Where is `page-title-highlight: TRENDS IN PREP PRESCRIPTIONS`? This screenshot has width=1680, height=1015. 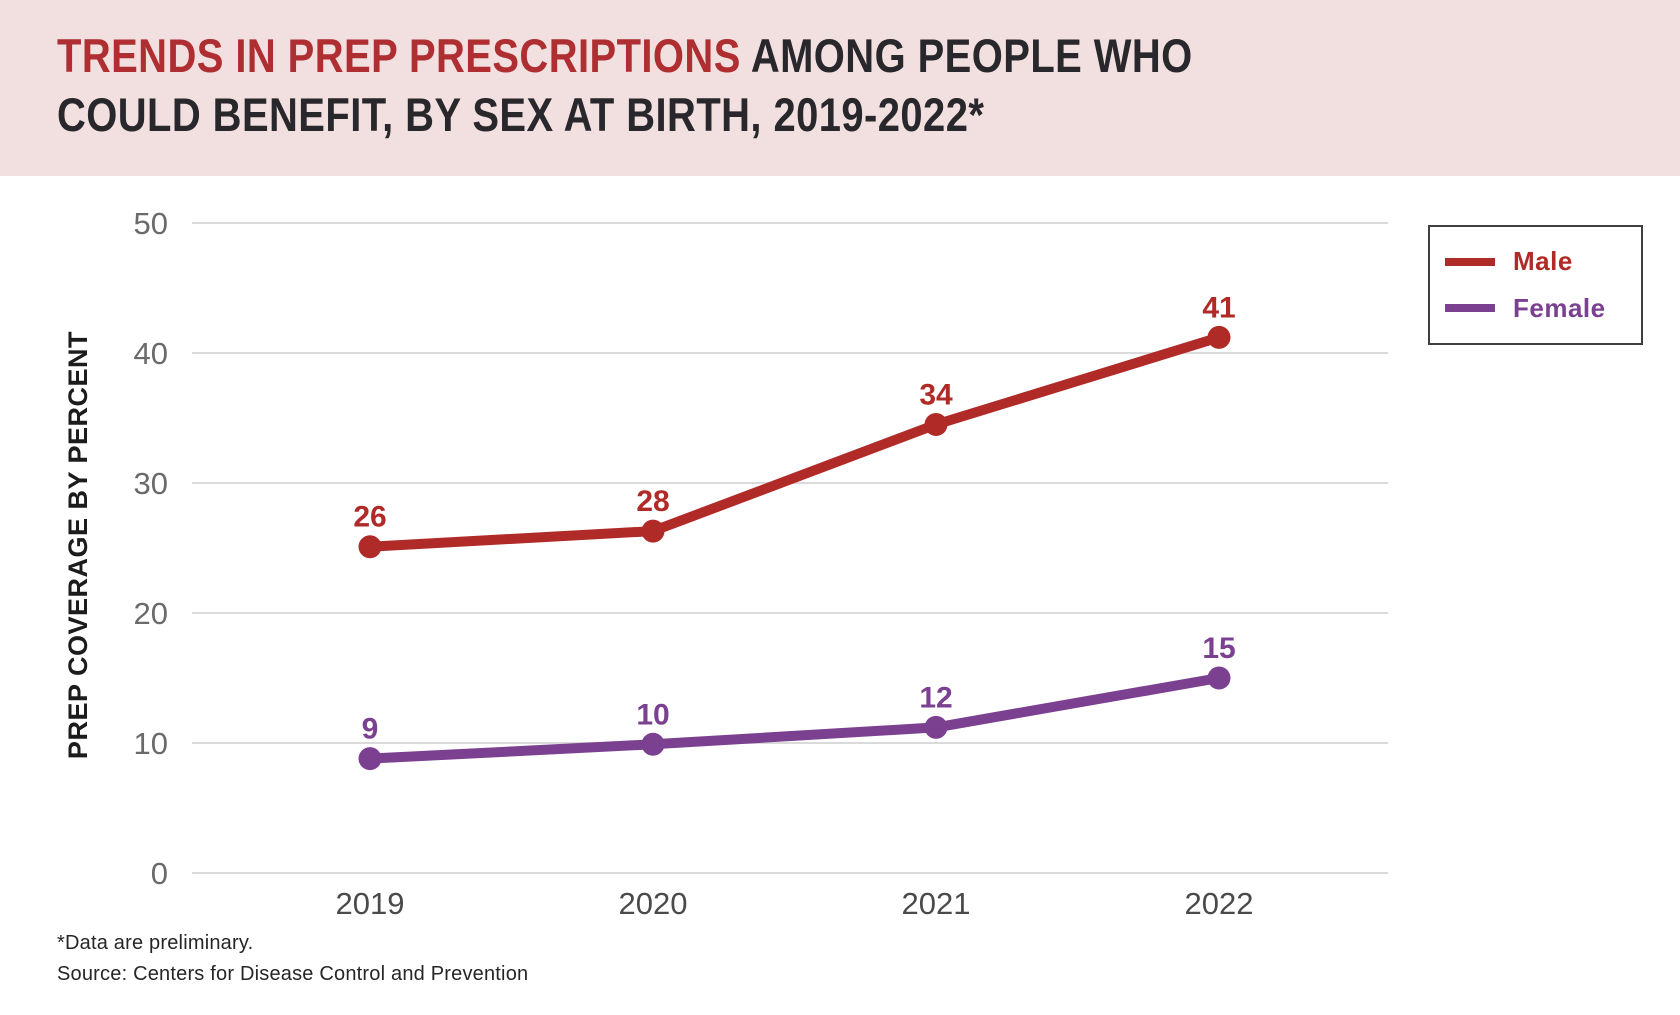
page-title-highlight: TRENDS IN PREP PRESCRIPTIONS is located at coordinates (399, 55).